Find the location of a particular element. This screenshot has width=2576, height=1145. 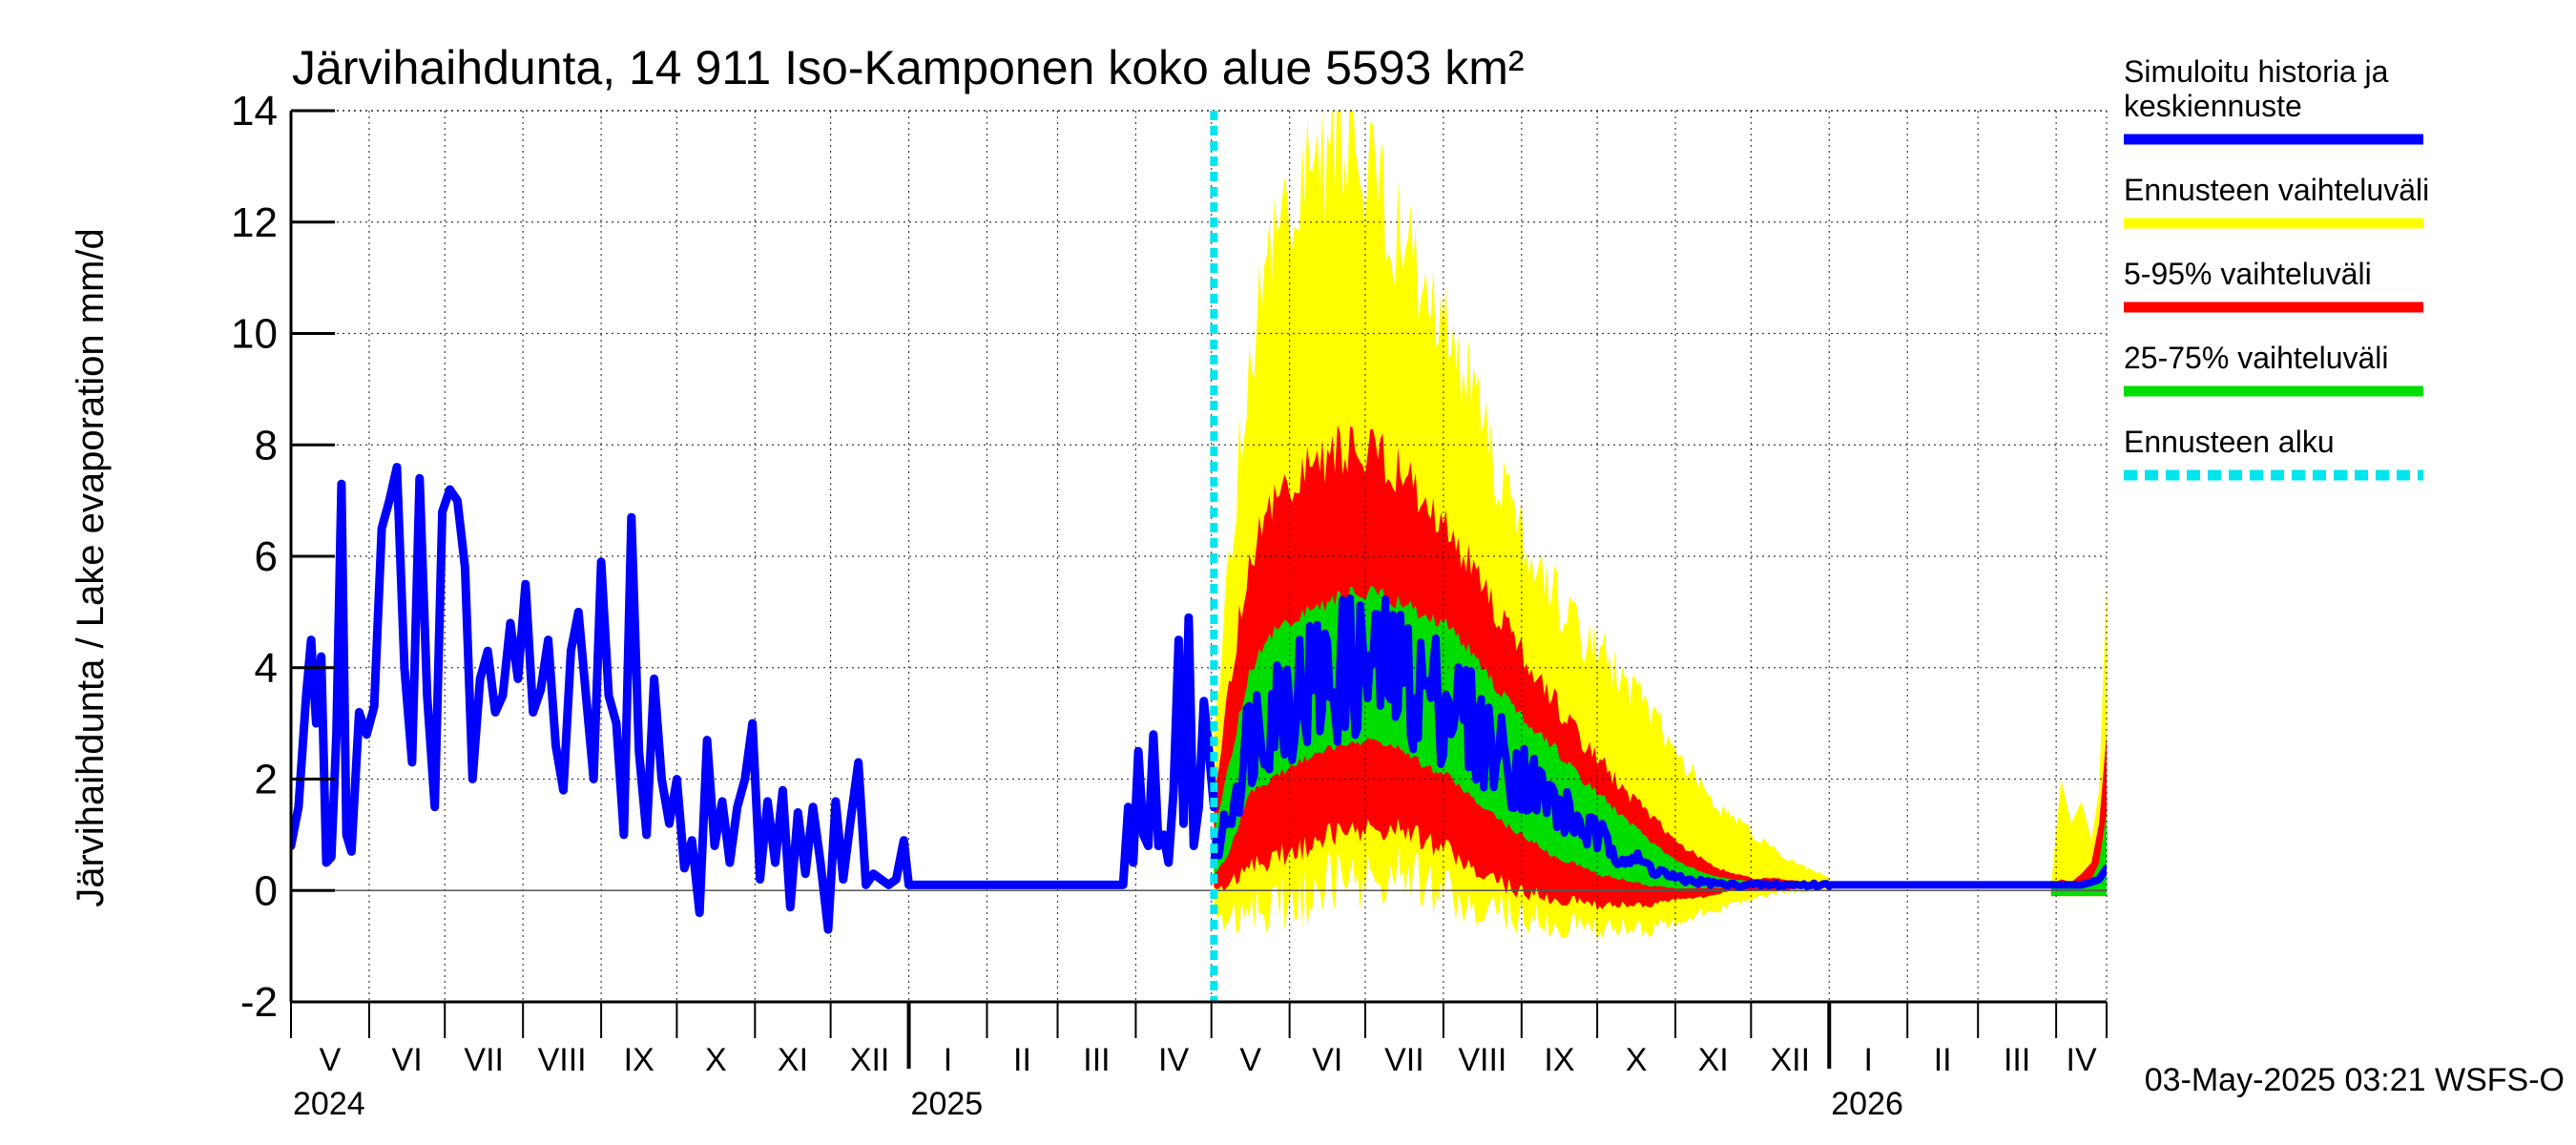

y-tick-label: 14 is located at coordinates (254, 112).